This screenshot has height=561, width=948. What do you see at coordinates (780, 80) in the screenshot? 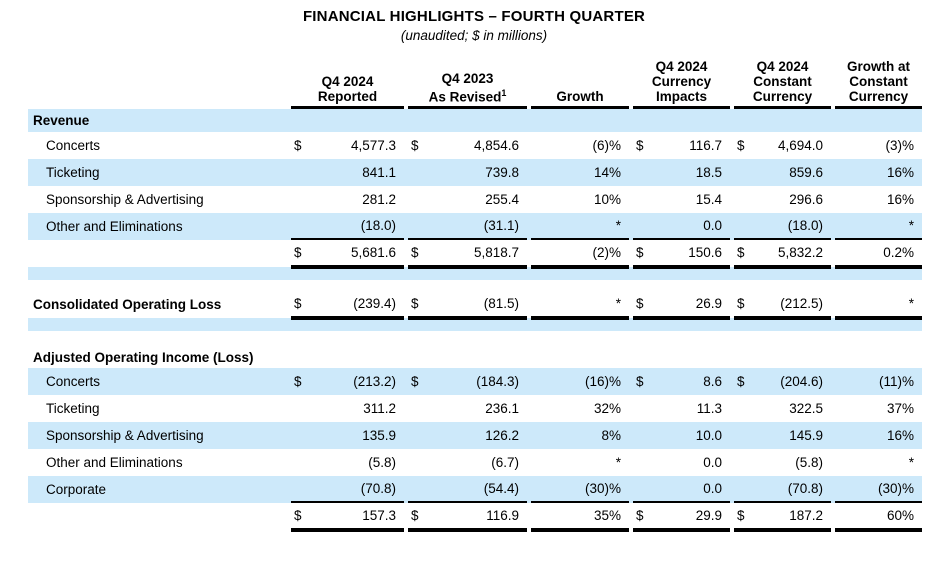
I see `column-header-constant-currency: Q4 2024 Constant Currency` at bounding box center [780, 80].